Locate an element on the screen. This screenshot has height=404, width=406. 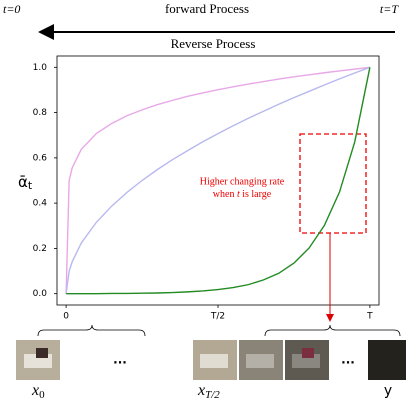
annotation-line2: when t is large is located at coordinates (242, 194).